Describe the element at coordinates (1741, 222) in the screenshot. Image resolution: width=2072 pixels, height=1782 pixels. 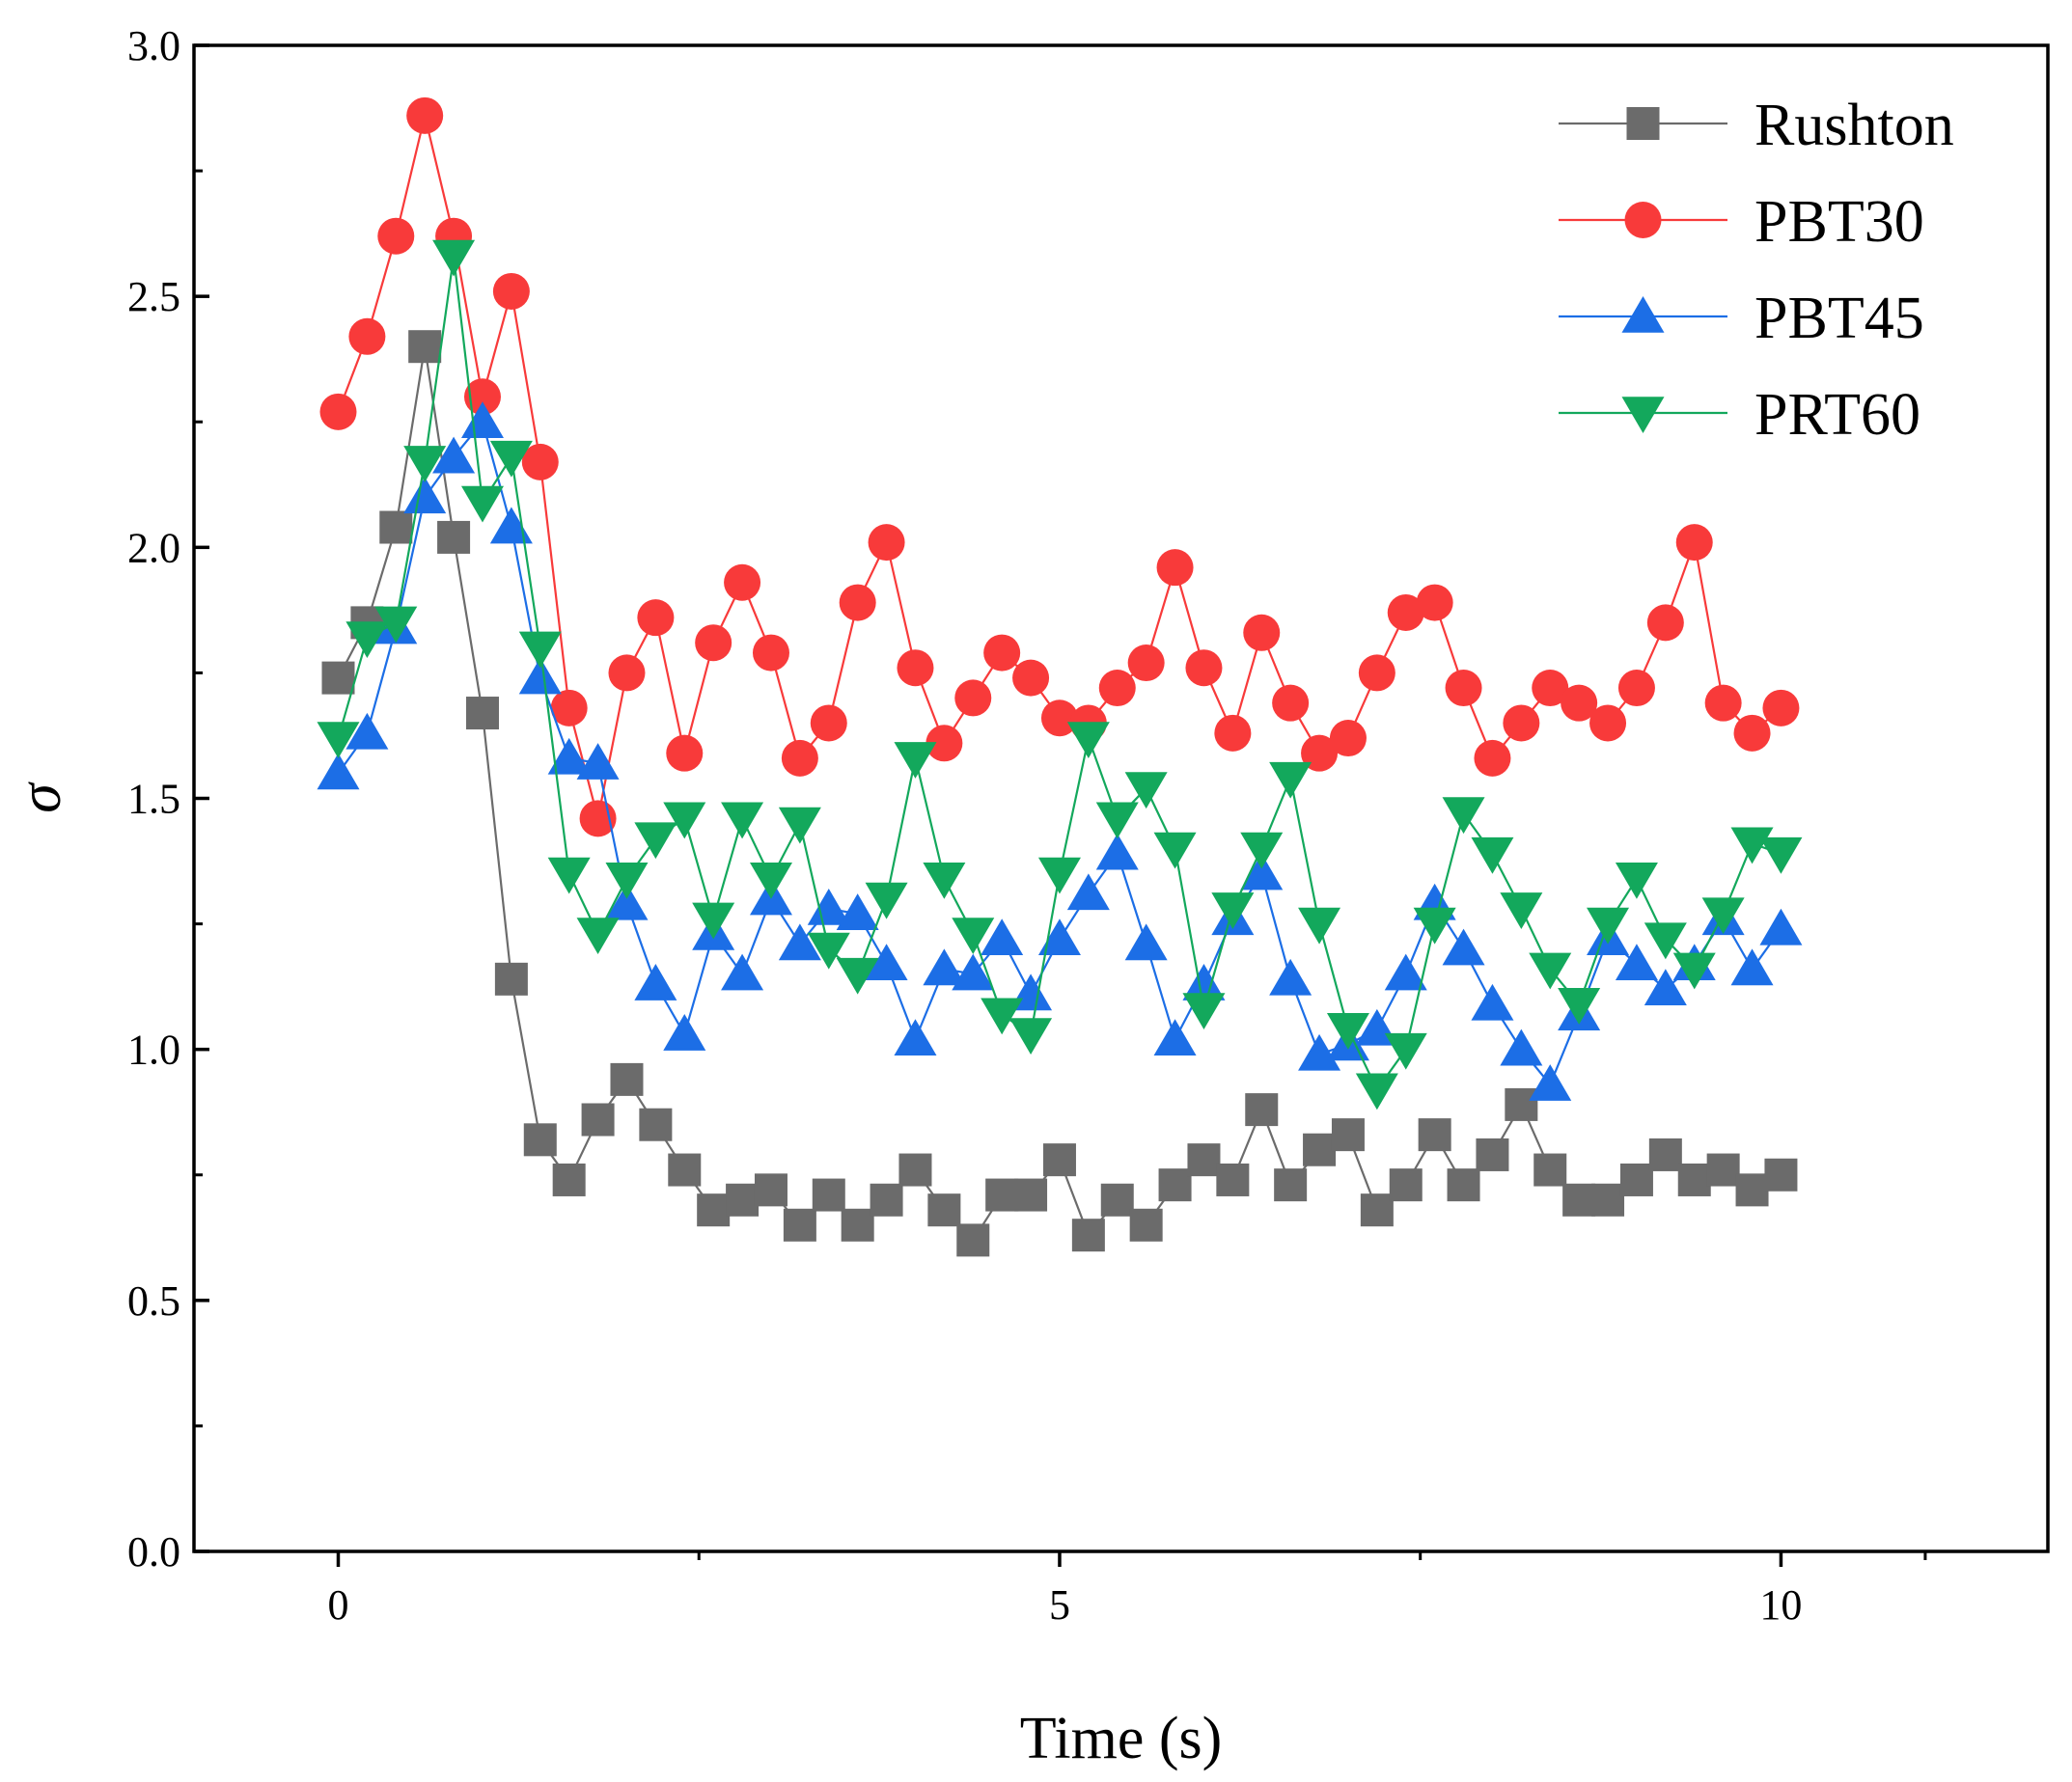
I see `legend-item-pbt30: PBT30` at that location.